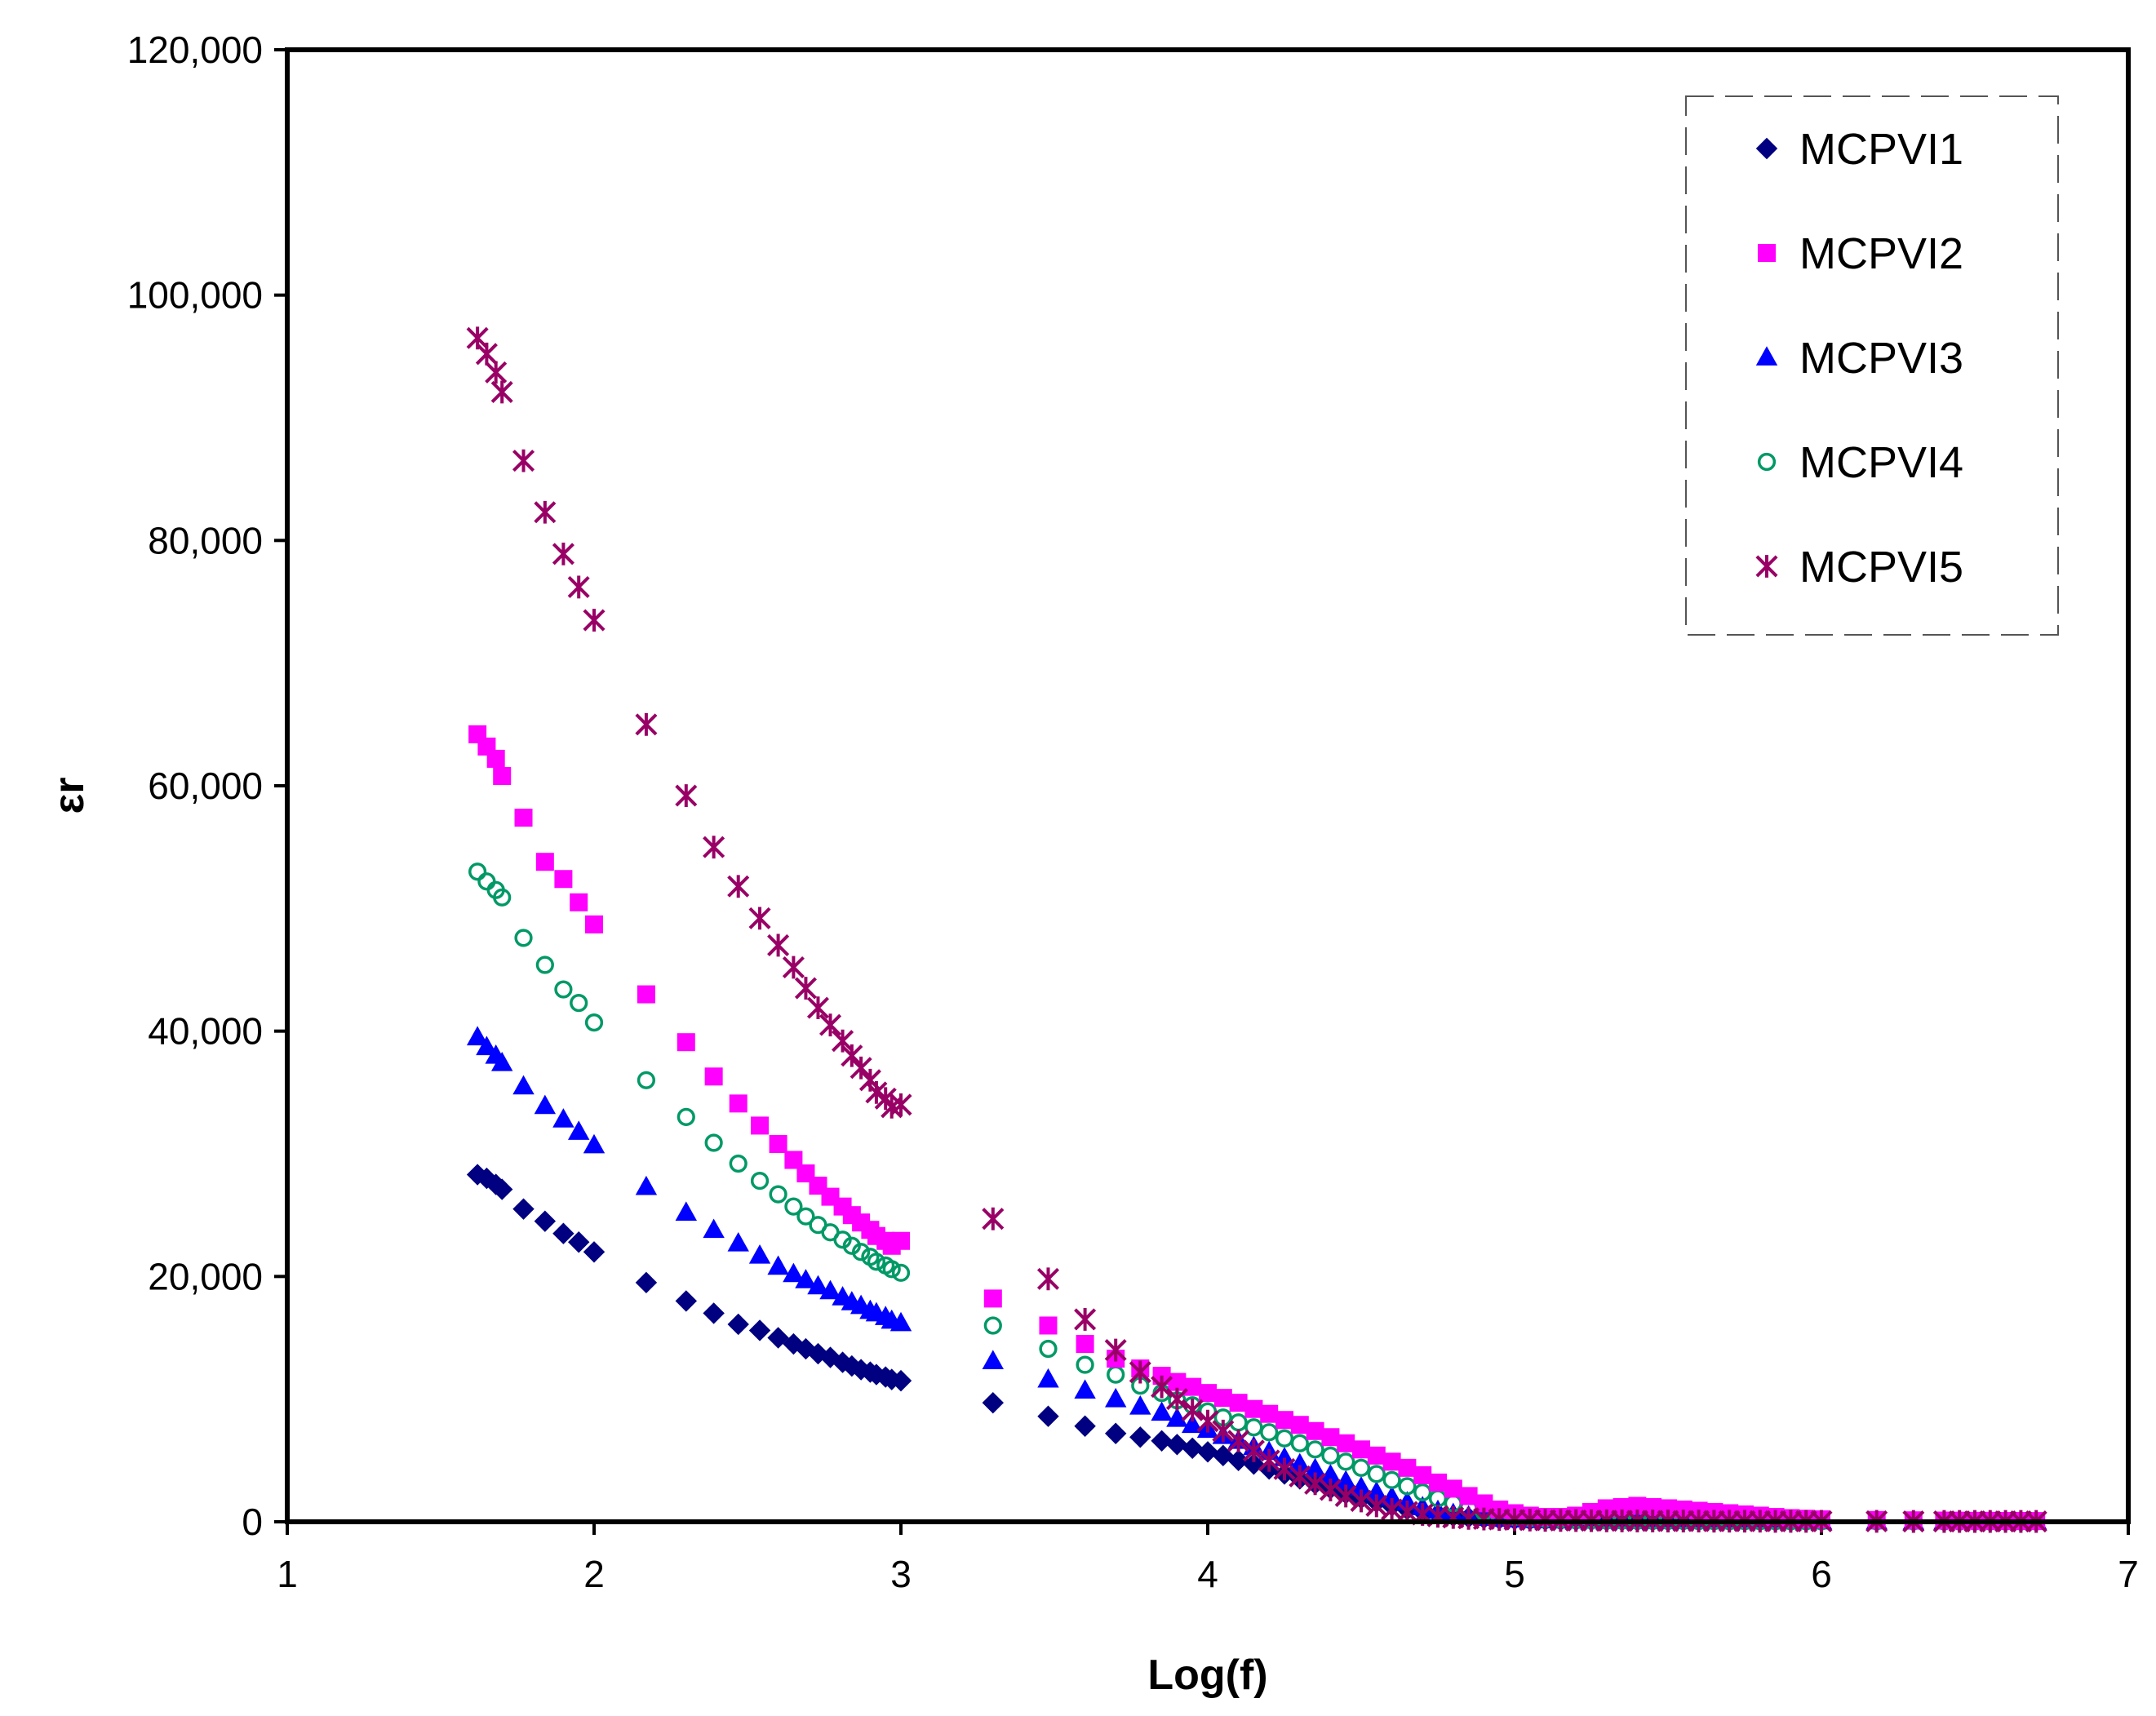 This screenshot has width=2156, height=1716. I want to click on x-tick-label: 4, so click(1207, 1574).